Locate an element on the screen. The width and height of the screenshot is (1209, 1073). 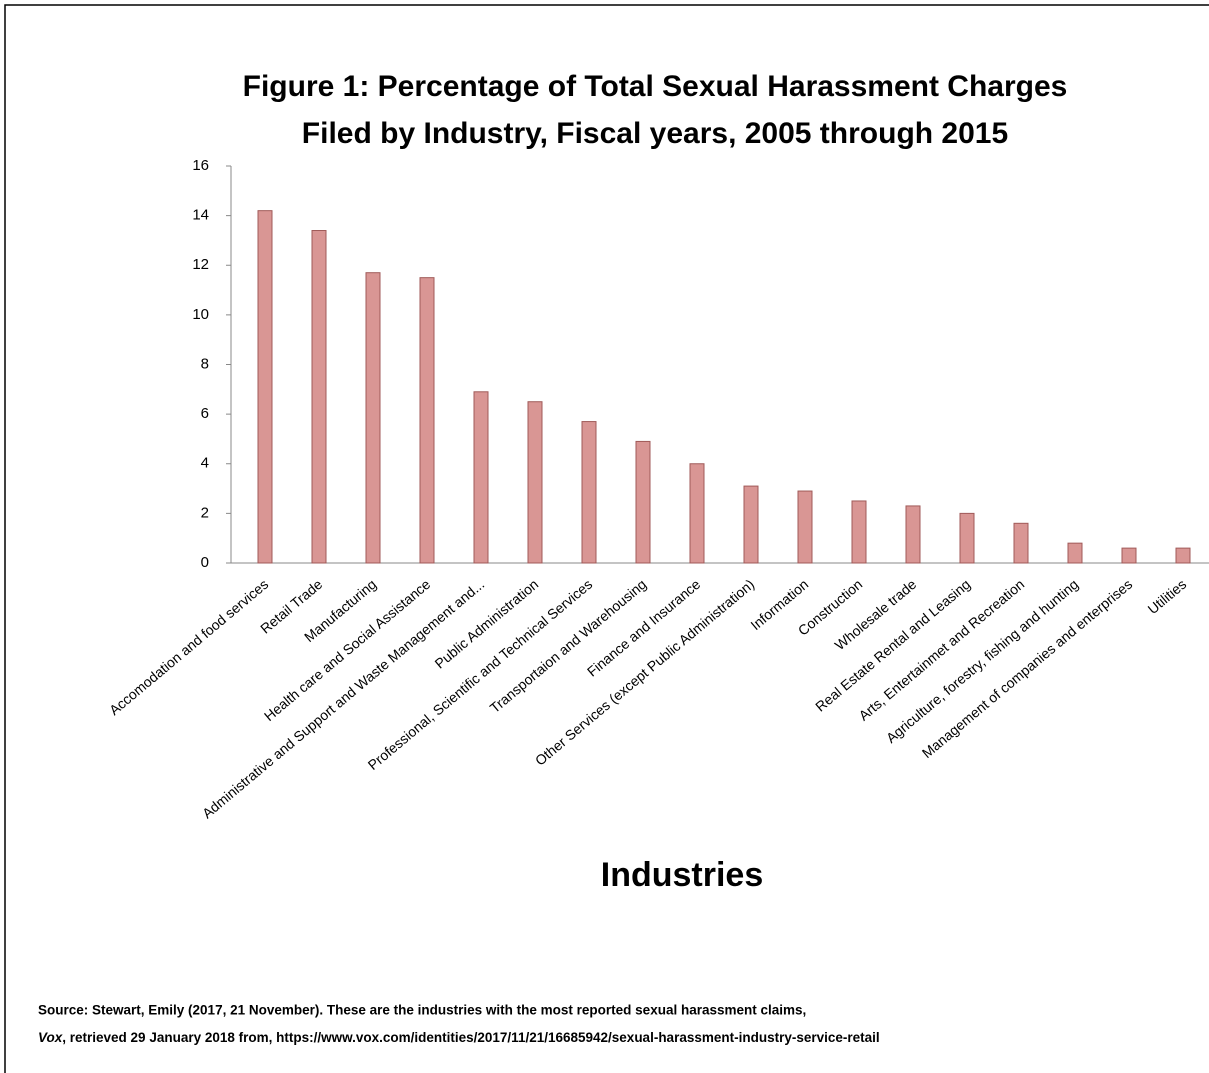
y-tick-label: 16 is located at coordinates (200, 165).